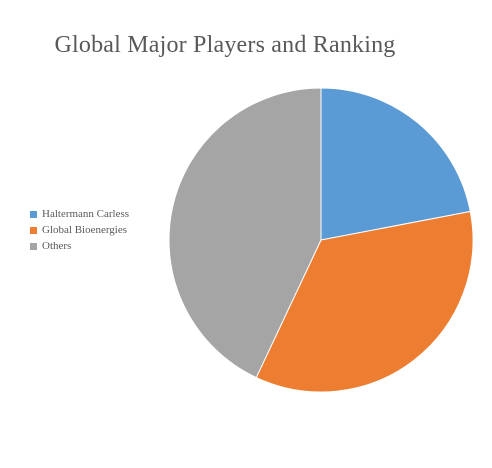 The image size is (492, 468). What do you see at coordinates (86, 214) in the screenshot?
I see `legend-label-haltermann-carless: Haltermann Carless` at bounding box center [86, 214].